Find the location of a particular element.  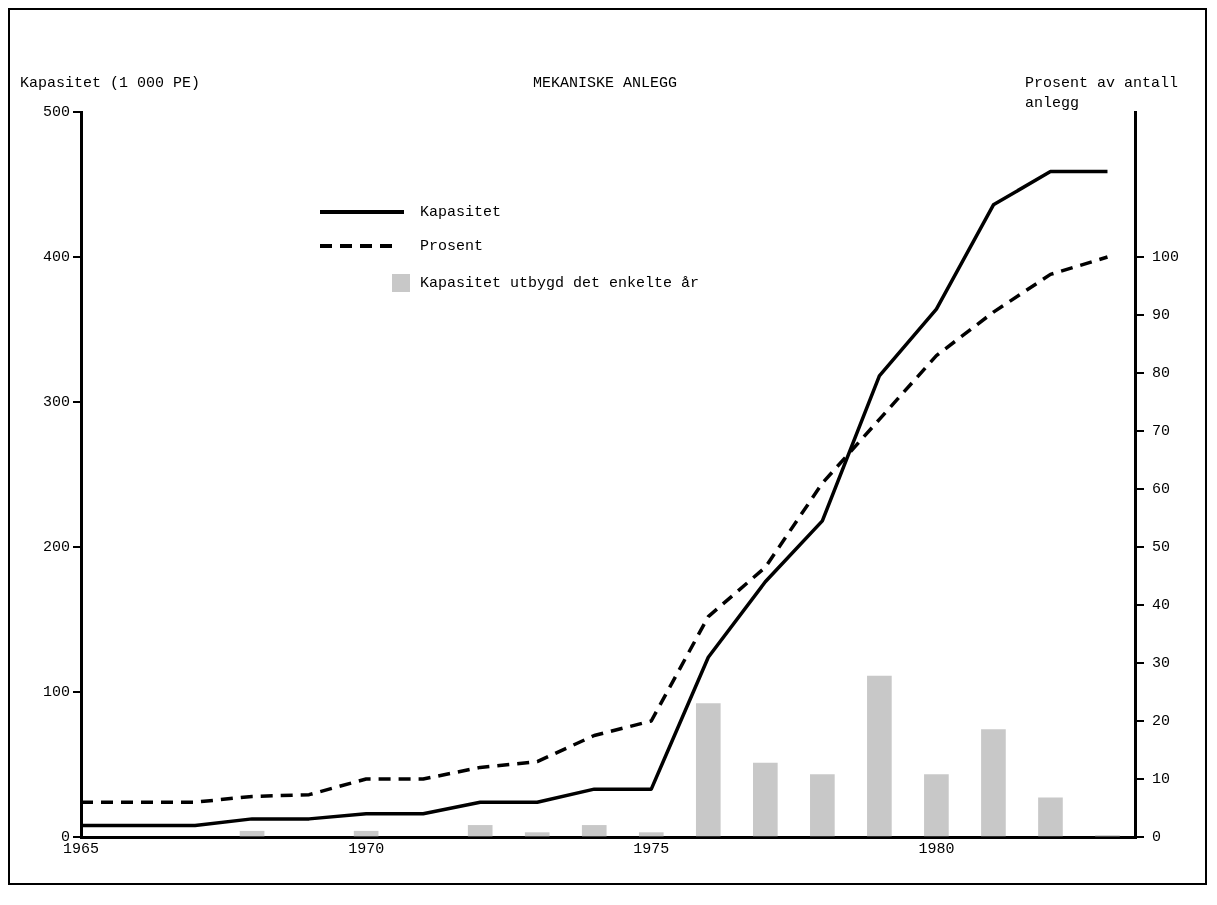

legend-label: Kapasitet is located at coordinates (461, 212).